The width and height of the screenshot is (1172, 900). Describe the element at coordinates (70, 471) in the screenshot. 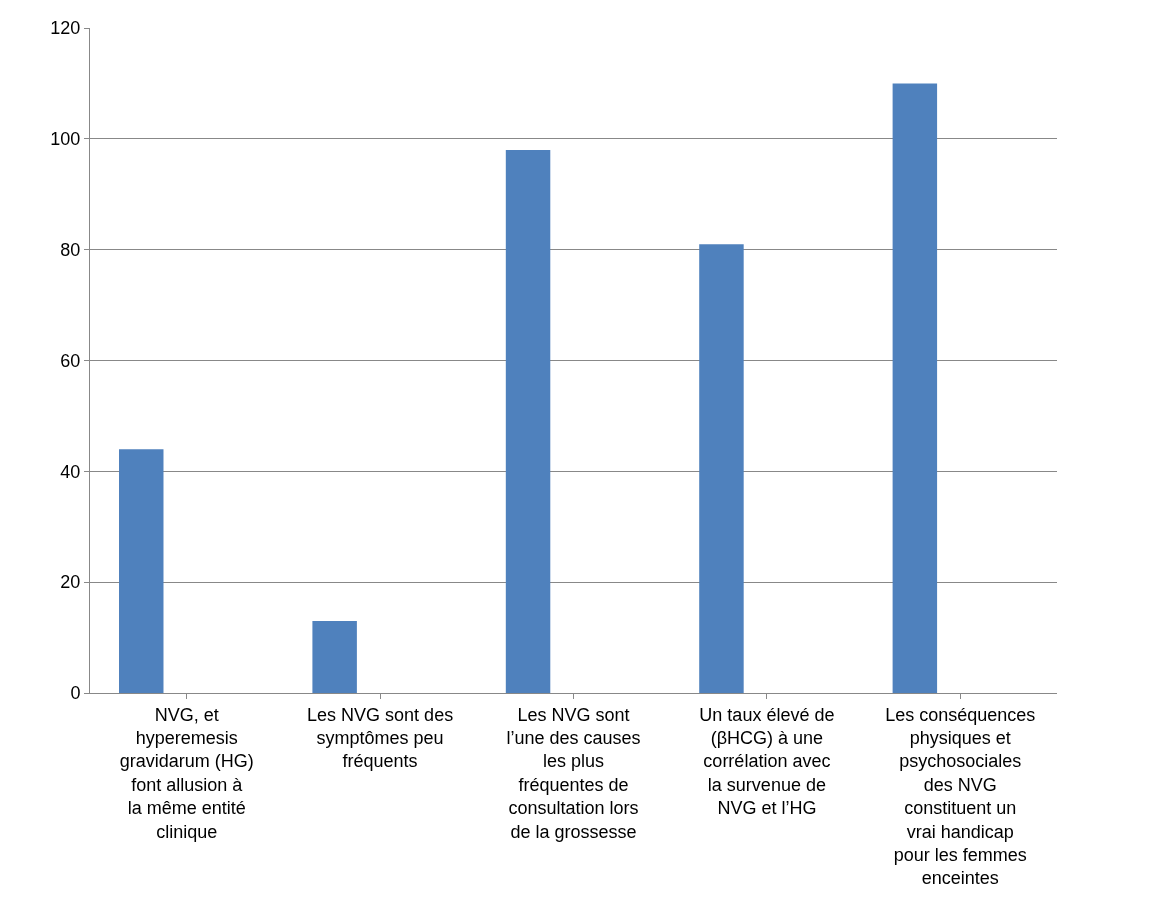

I see `y-tick-label: 40` at that location.